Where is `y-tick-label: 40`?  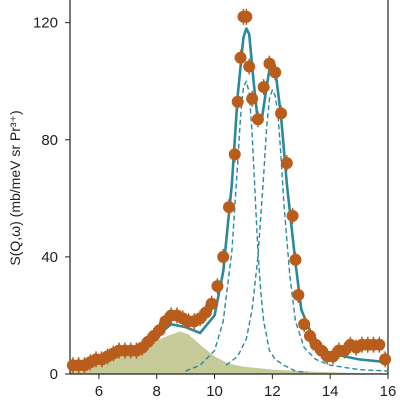 y-tick-label: 40 is located at coordinates (49, 257).